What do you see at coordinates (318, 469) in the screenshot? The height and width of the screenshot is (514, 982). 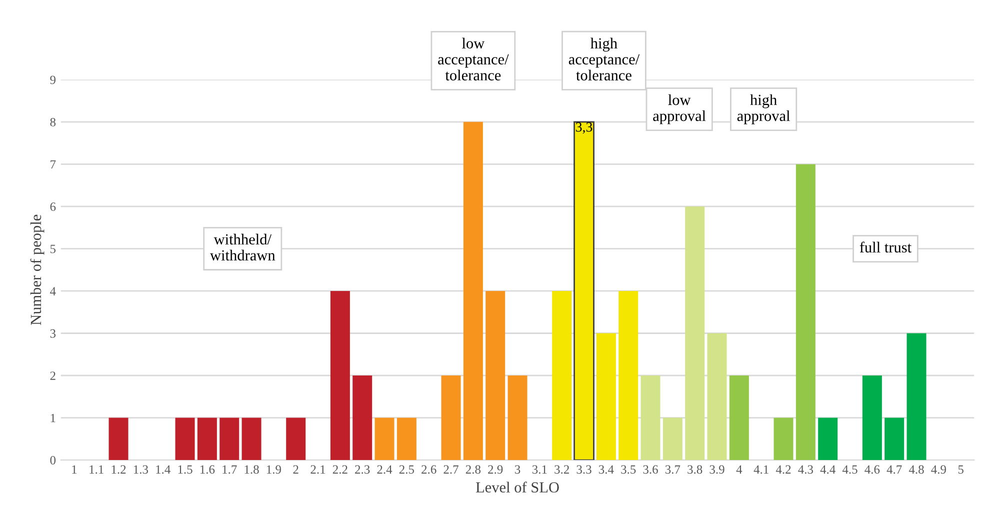 I see `x-tick-label: 2.1` at bounding box center [318, 469].